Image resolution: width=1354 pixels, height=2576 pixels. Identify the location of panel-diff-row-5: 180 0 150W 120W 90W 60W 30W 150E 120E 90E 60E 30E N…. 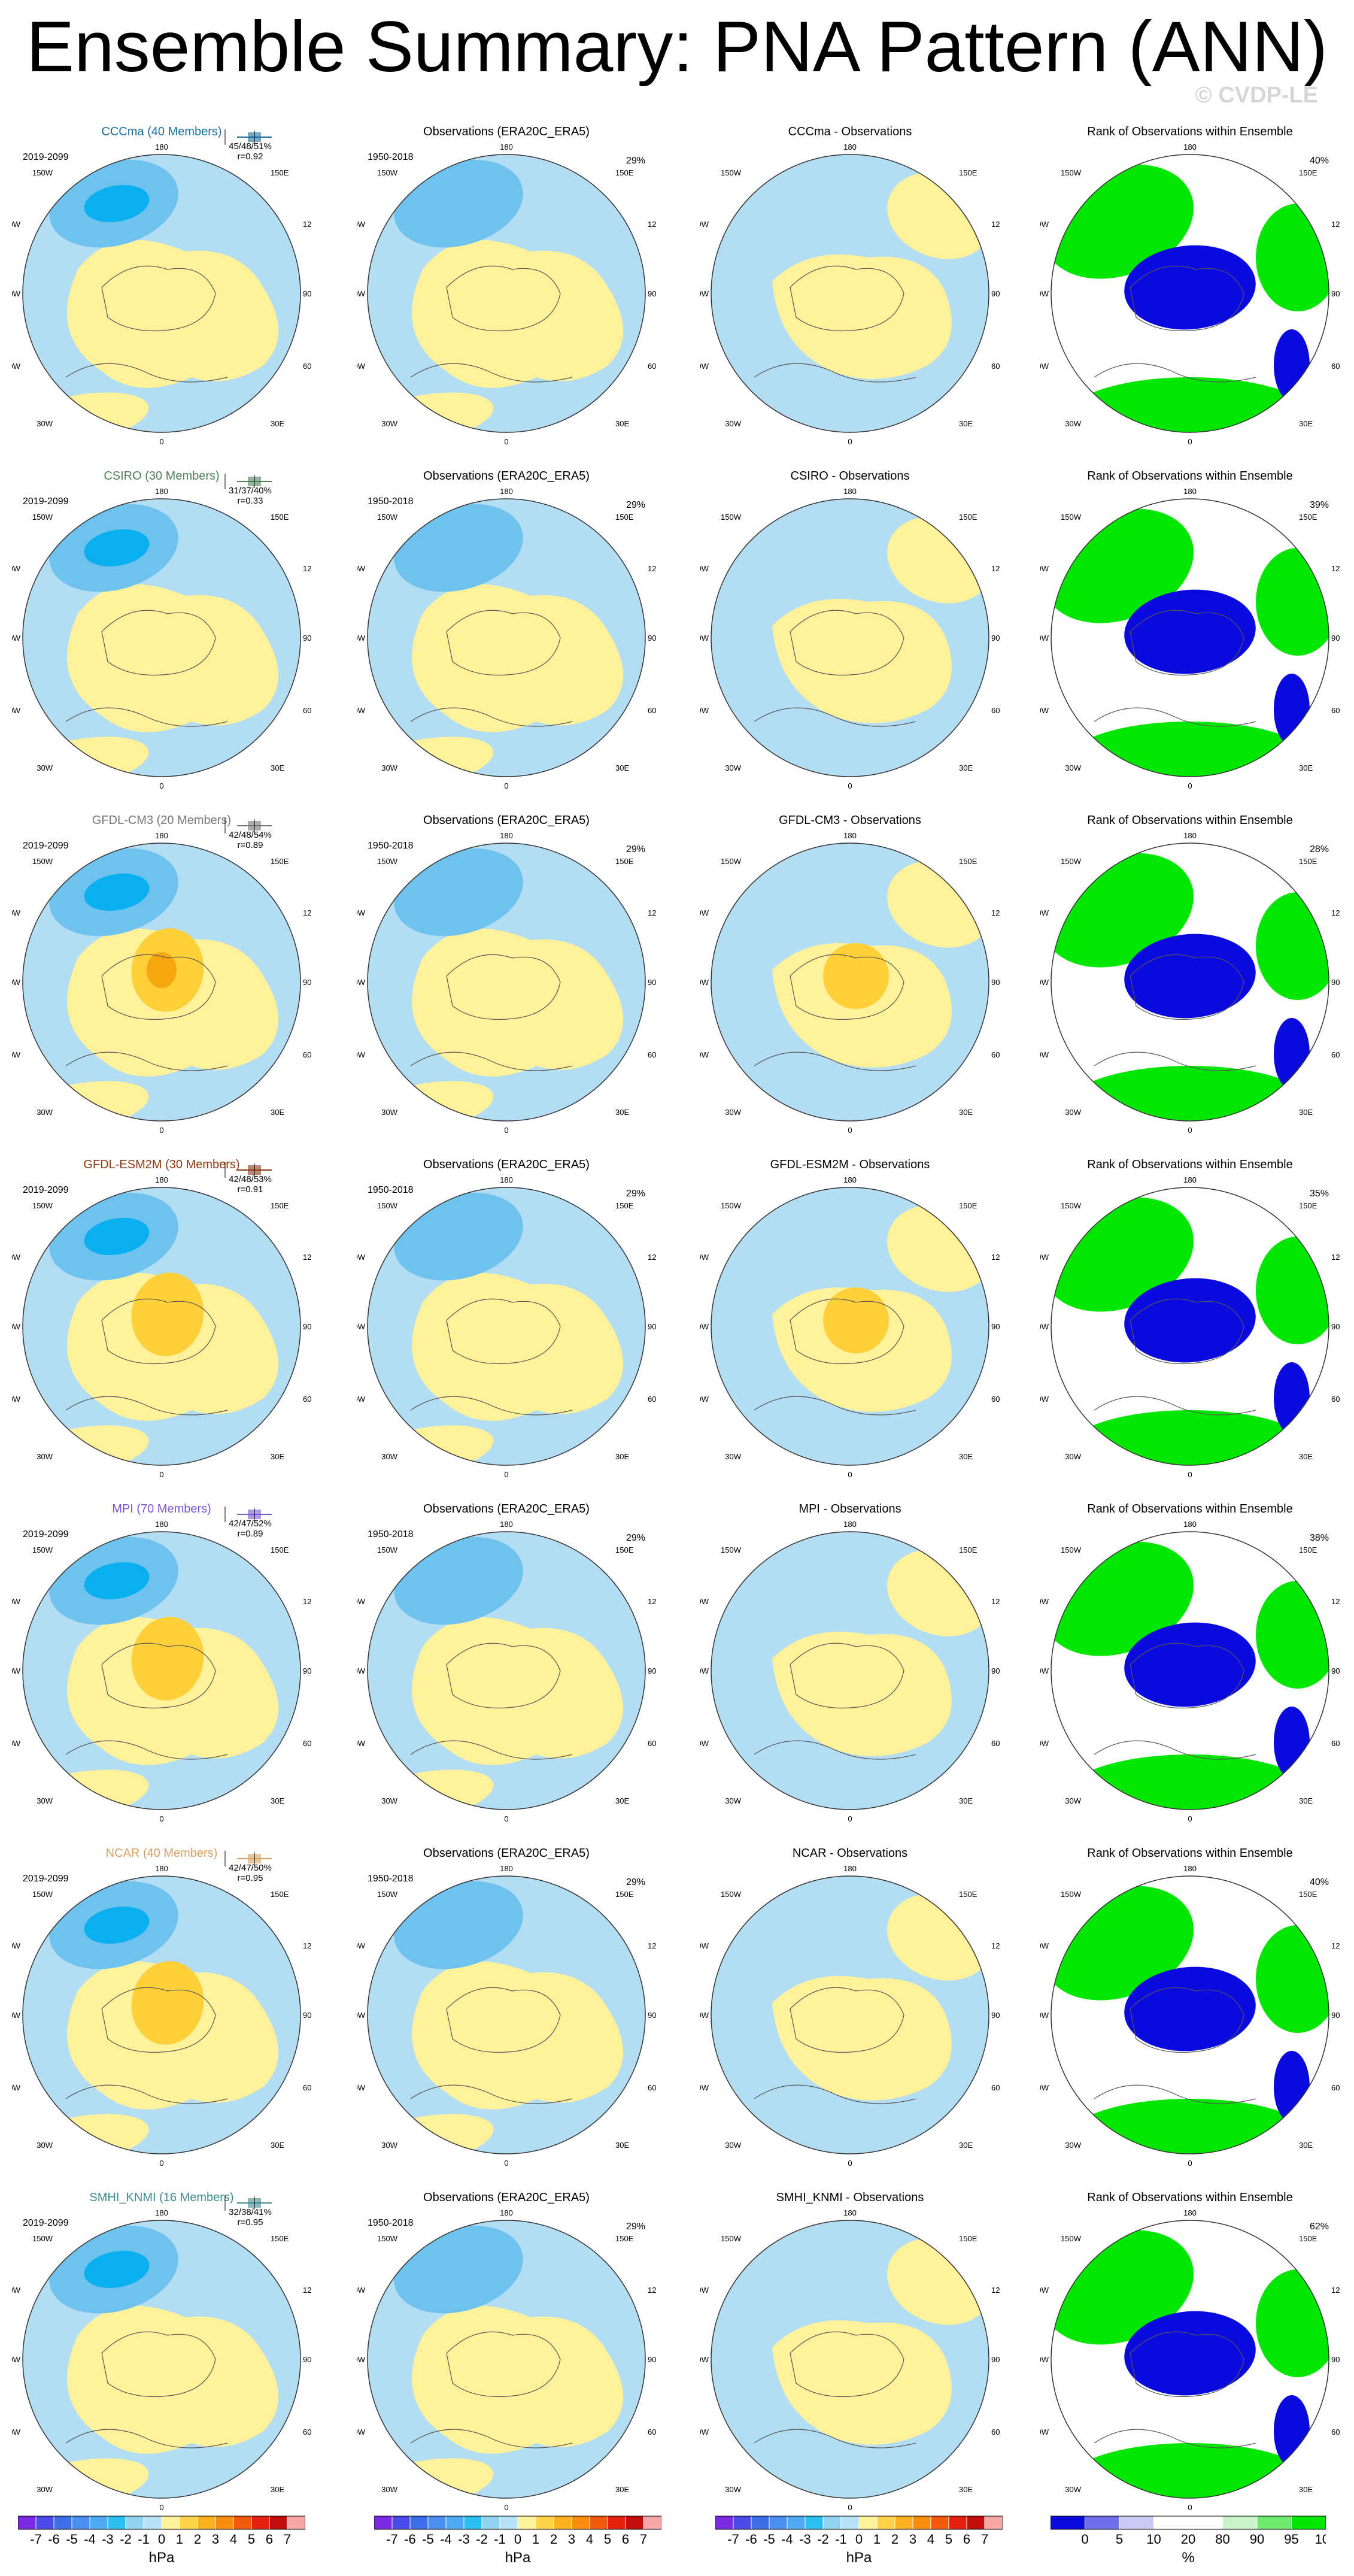
(850, 2016).